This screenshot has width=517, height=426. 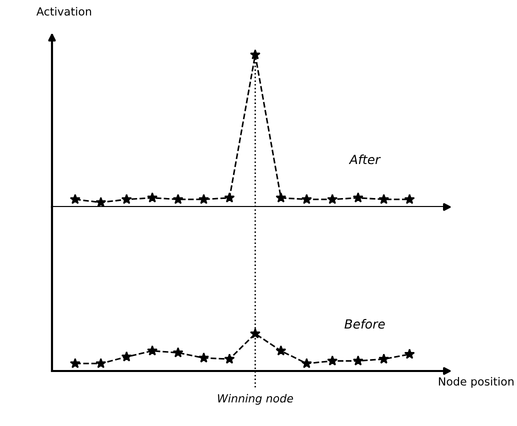 I want to click on text: Winning node, so click(x=256, y=399).